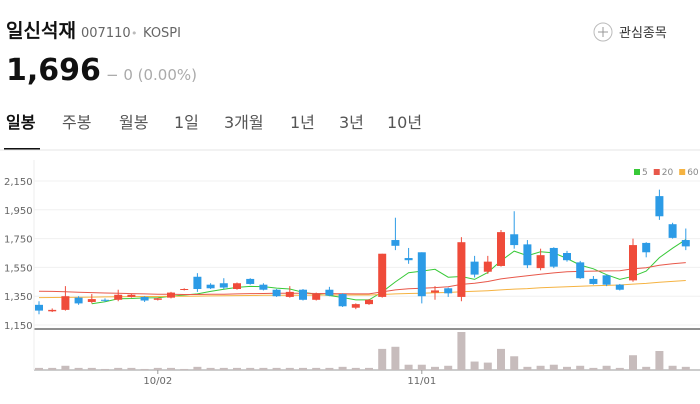 The width and height of the screenshot is (700, 404). Describe the element at coordinates (22, 149) in the screenshot. I see `tab-underline` at that location.